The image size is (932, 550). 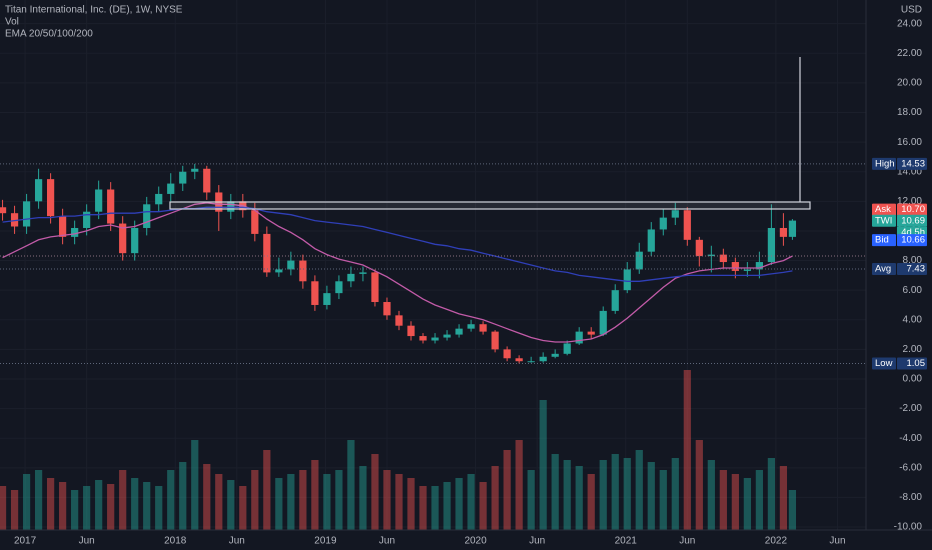 What do you see at coordinates (325, 541) in the screenshot?
I see `x-tick-label: 2019` at bounding box center [325, 541].